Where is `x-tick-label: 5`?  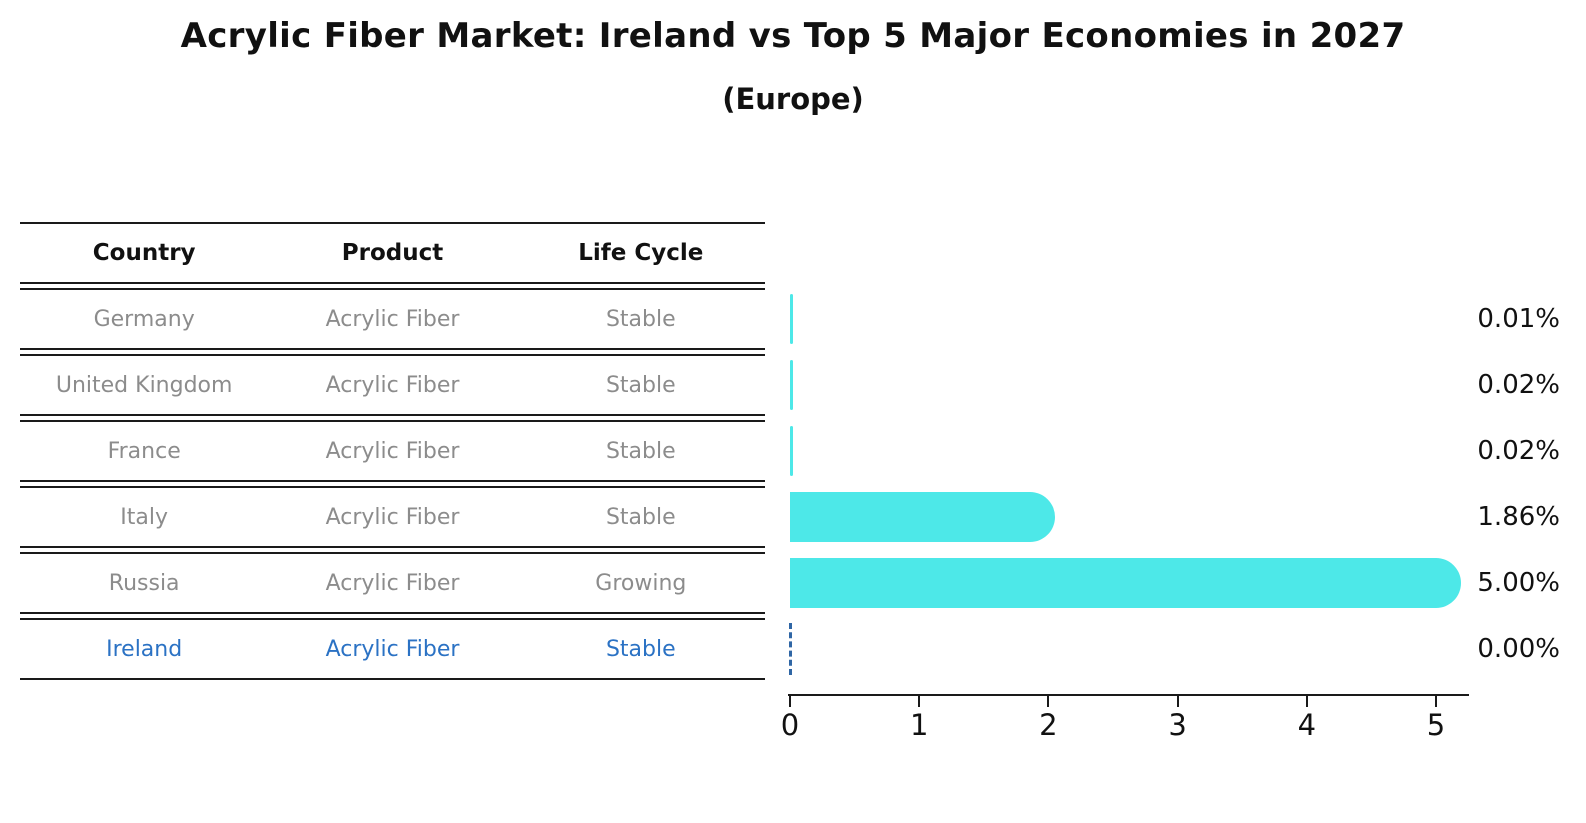 x-tick-label: 5 is located at coordinates (1436, 725).